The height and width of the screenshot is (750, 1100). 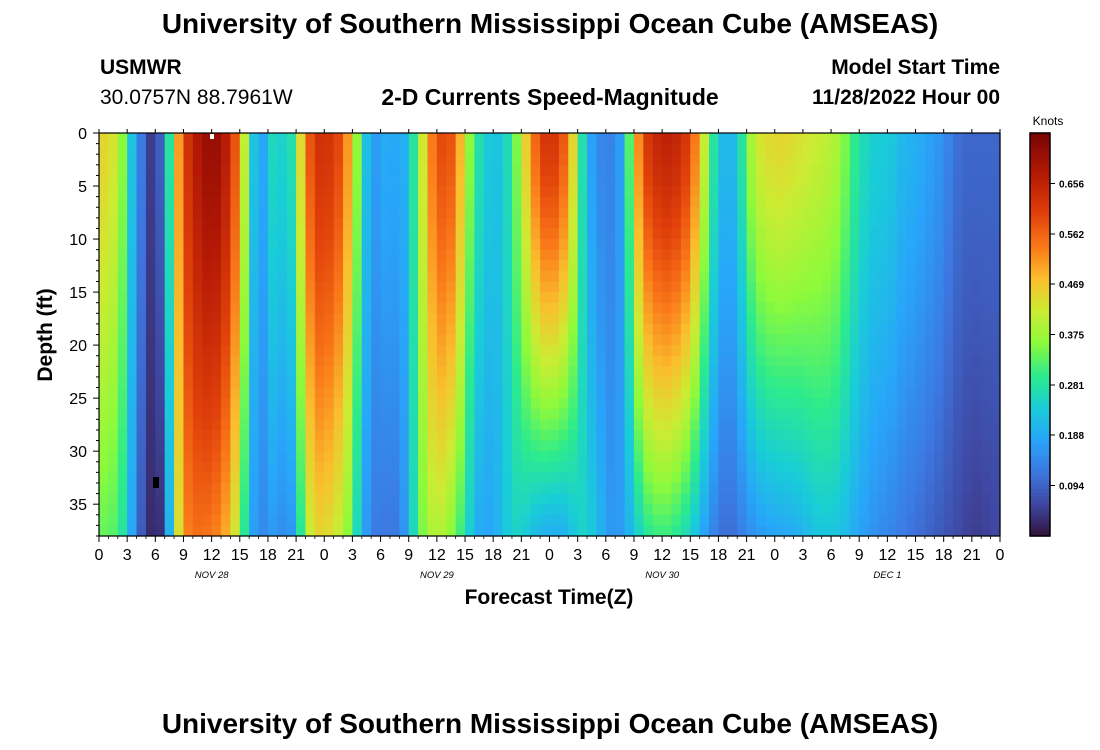 I want to click on colorbar-tick-label: 0.281, so click(x=1071, y=386).